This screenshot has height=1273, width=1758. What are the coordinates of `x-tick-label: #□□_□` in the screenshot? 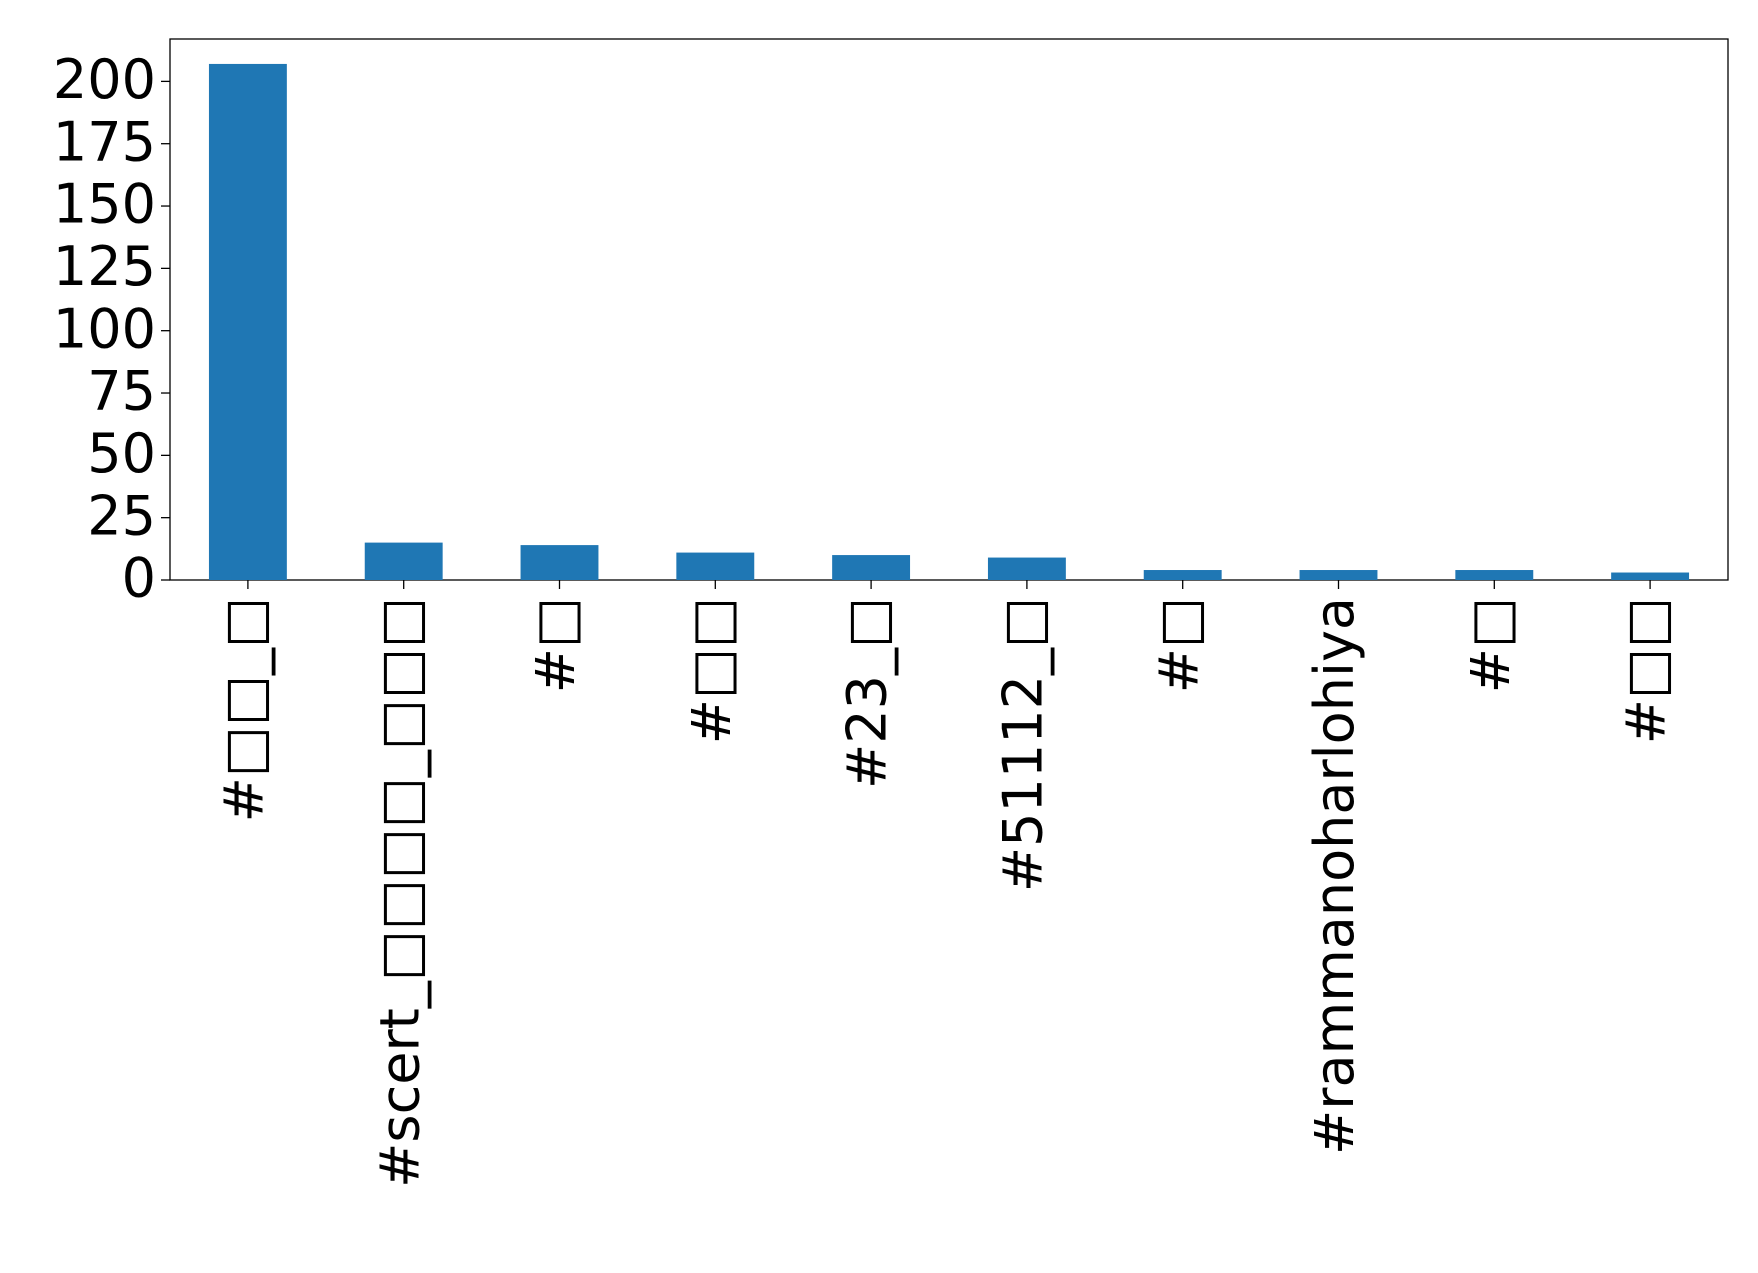 It's located at (244, 709).